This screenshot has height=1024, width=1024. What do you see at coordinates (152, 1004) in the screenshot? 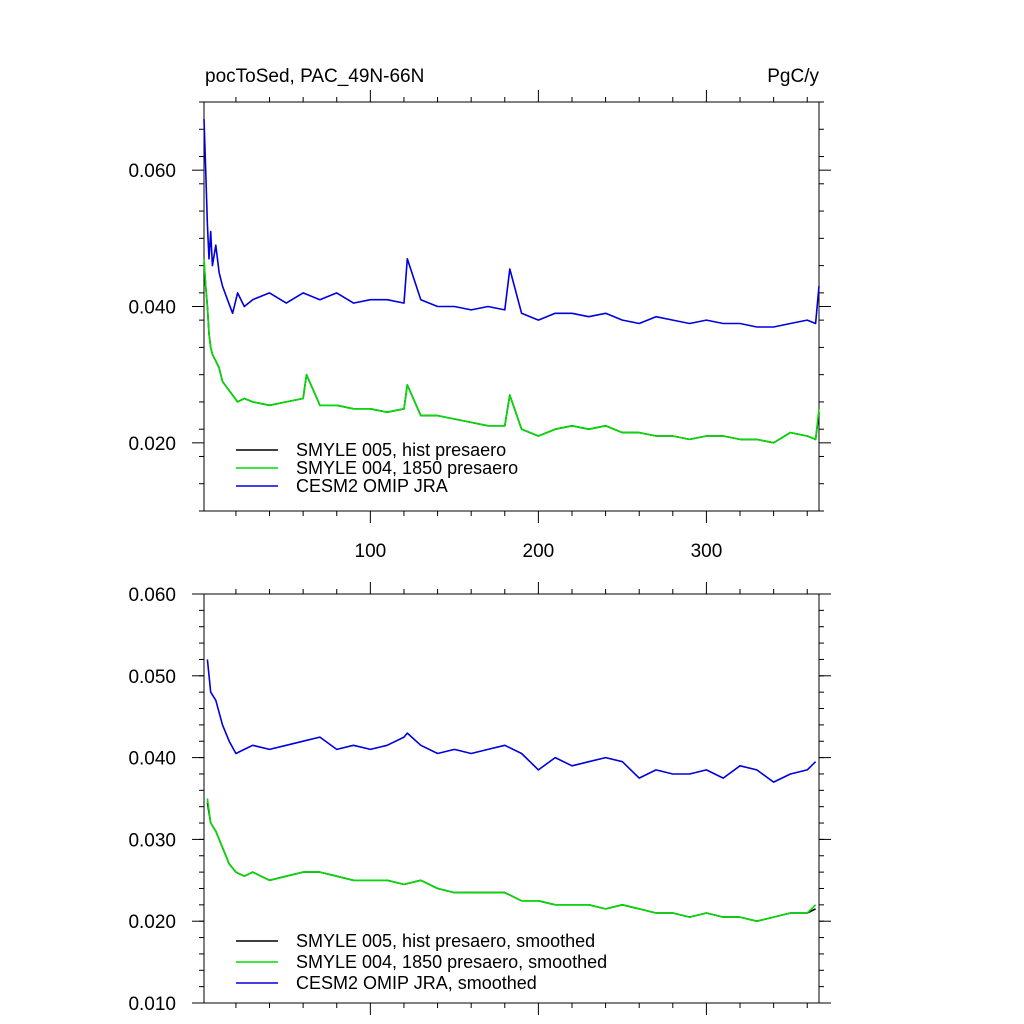
I see `y-tick-label: 0.010` at bounding box center [152, 1004].